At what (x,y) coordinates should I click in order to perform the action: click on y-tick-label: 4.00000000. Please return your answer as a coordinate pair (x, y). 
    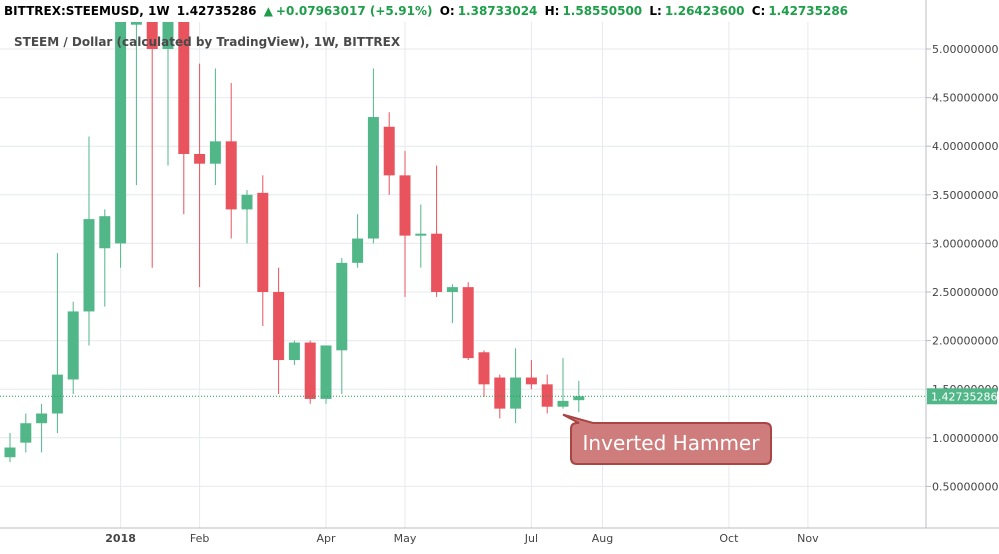
    Looking at the image, I should click on (965, 146).